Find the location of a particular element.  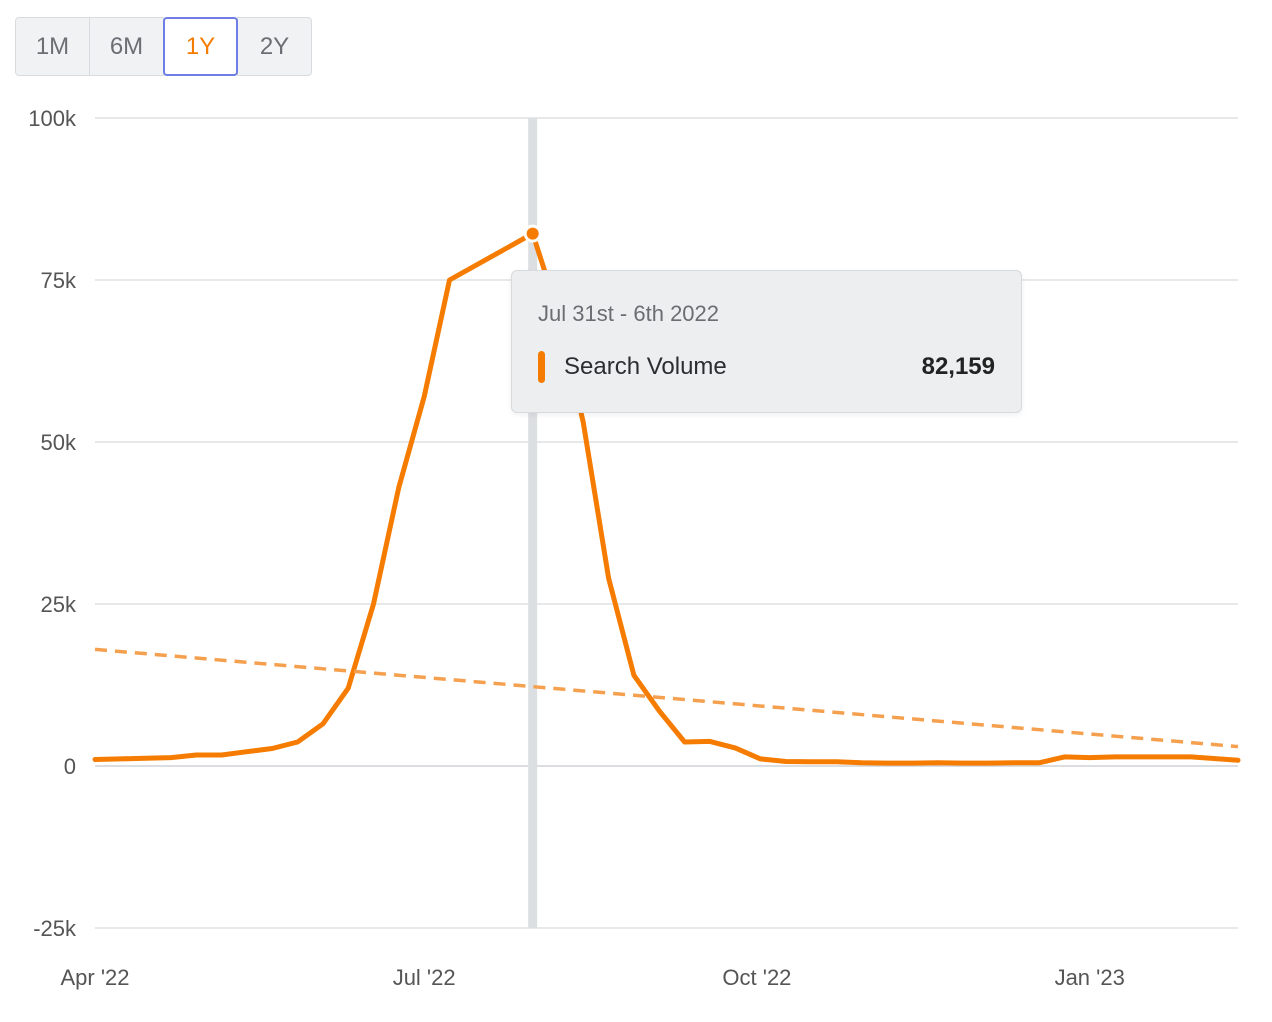

y-tick-label: 75k is located at coordinates (59, 280).